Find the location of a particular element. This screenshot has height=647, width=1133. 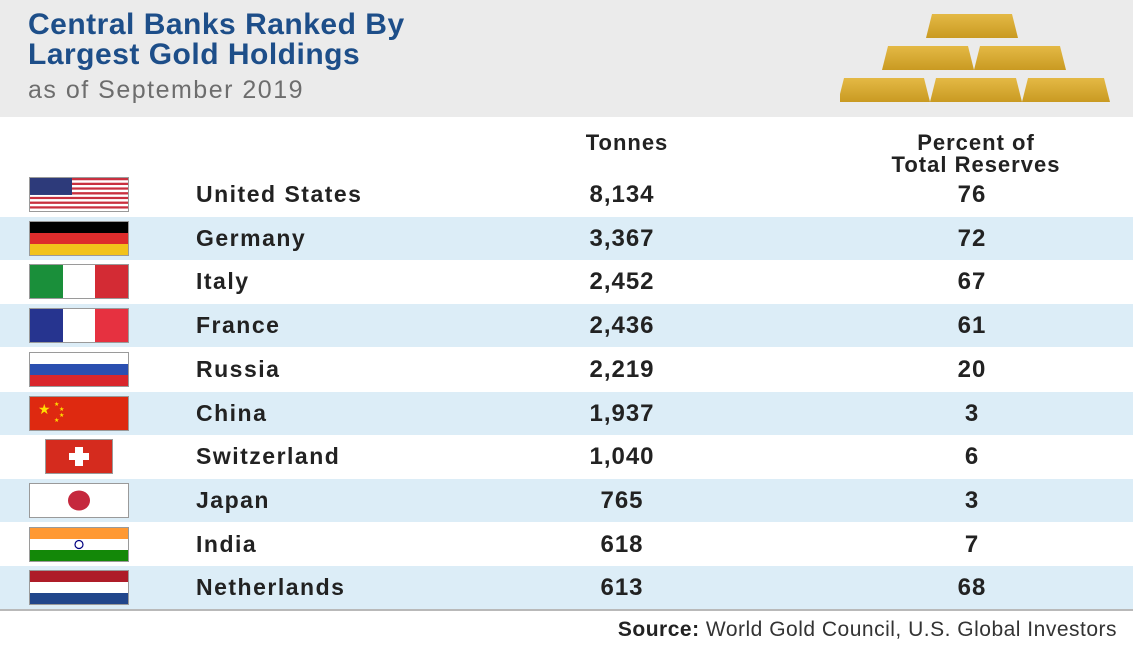

france-flag-icon is located at coordinates (79, 326).